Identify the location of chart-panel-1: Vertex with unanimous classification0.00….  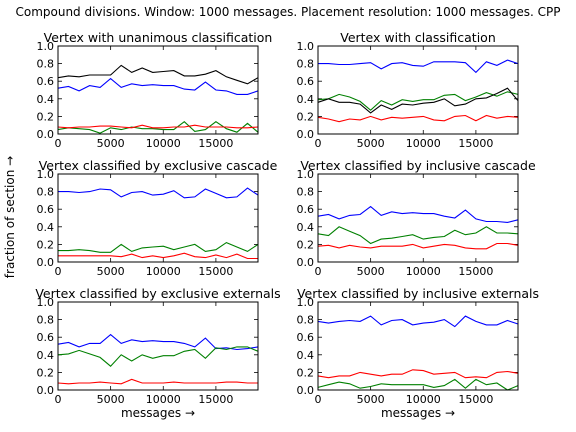
(155, 90).